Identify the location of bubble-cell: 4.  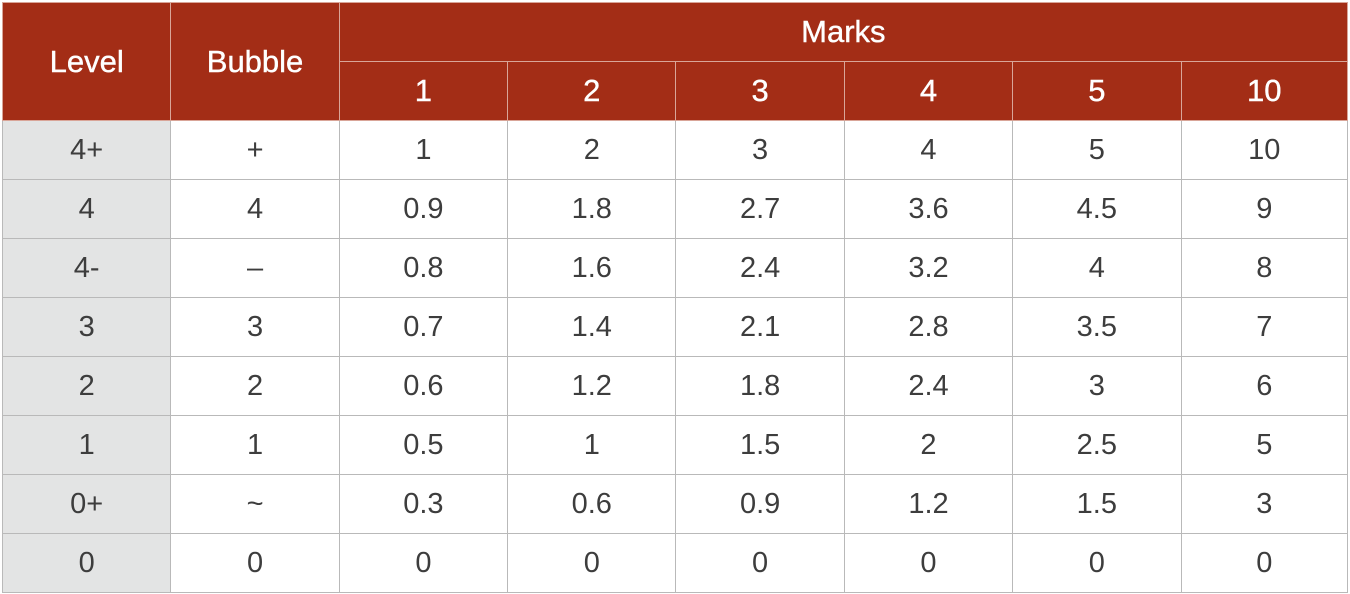
(255, 209).